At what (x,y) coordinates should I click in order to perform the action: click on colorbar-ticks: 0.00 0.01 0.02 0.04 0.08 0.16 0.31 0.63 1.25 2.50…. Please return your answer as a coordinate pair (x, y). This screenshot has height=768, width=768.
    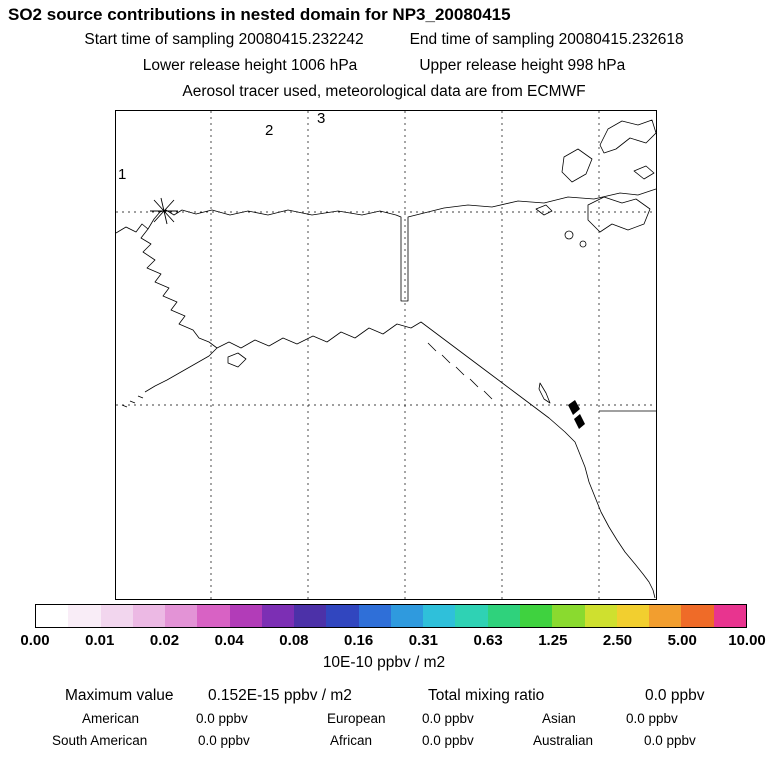
    Looking at the image, I should click on (392, 640).